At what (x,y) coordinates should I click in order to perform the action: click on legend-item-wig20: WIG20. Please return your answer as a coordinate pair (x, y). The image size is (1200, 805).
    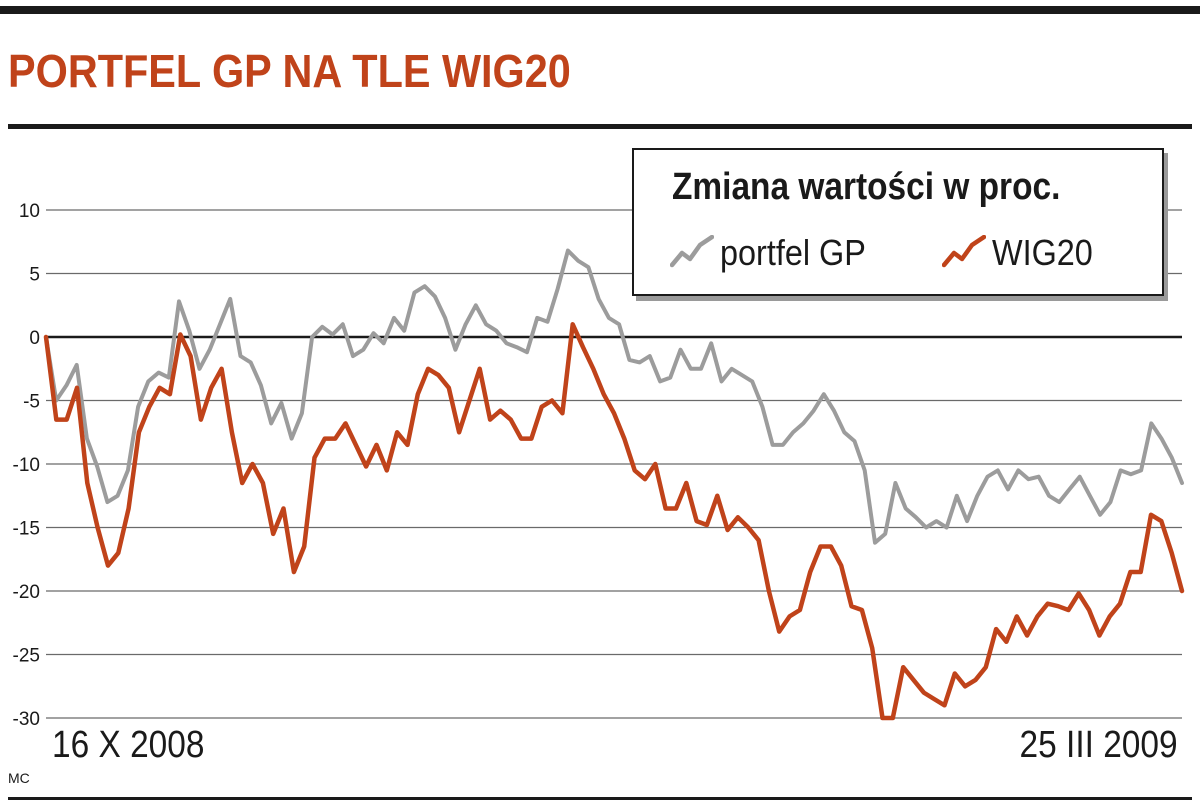
    Looking at the image, I should click on (1023, 253).